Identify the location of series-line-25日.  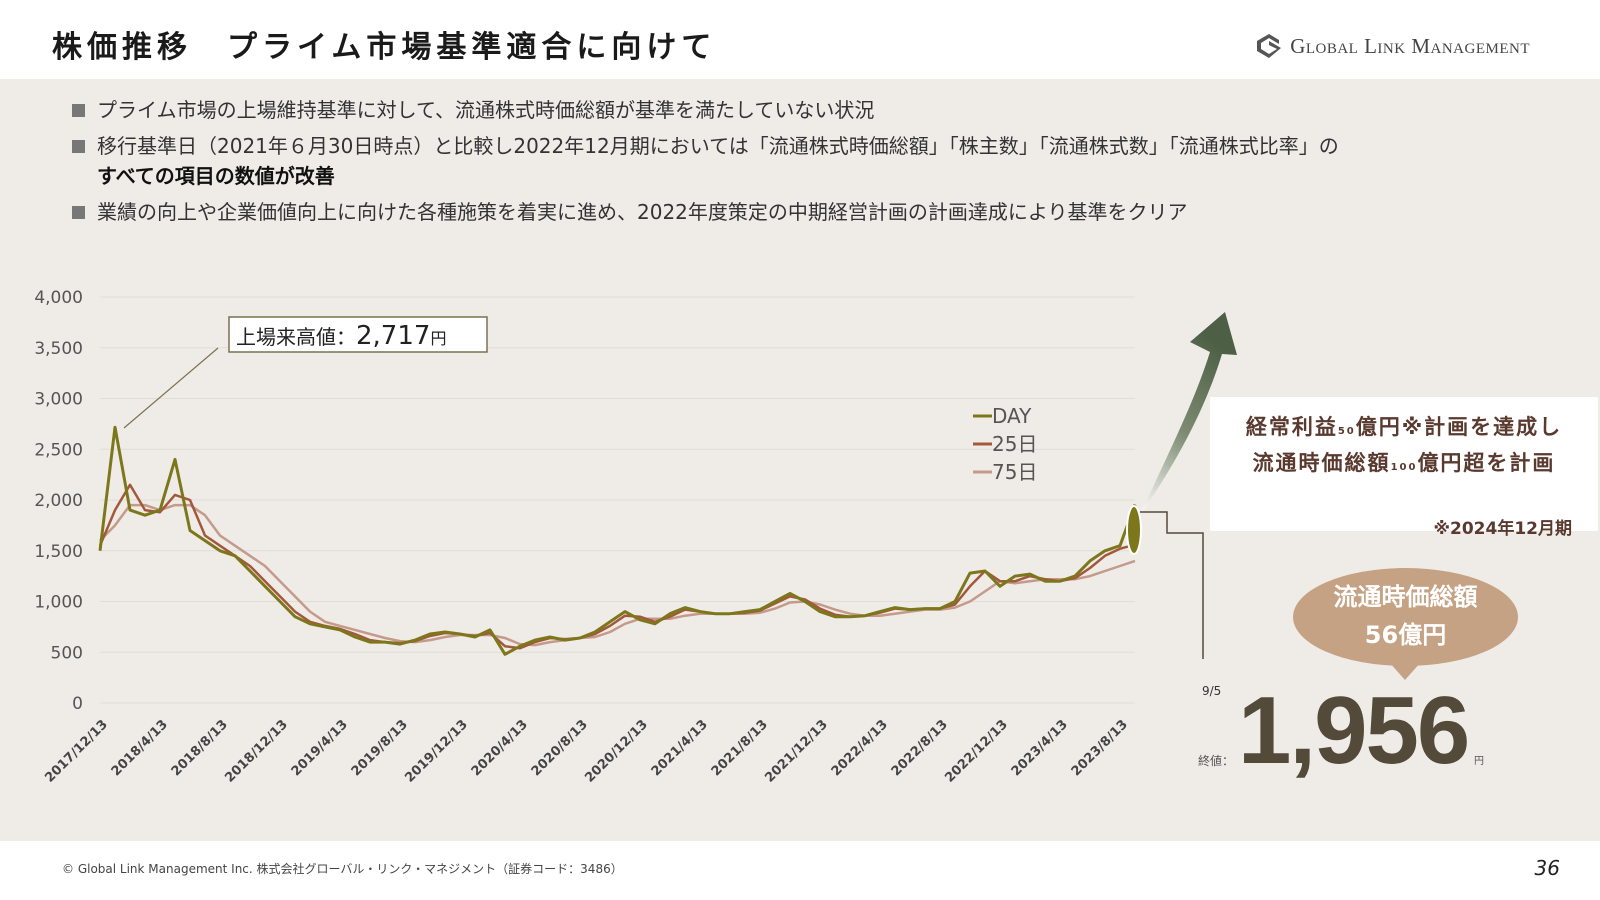
(617, 566).